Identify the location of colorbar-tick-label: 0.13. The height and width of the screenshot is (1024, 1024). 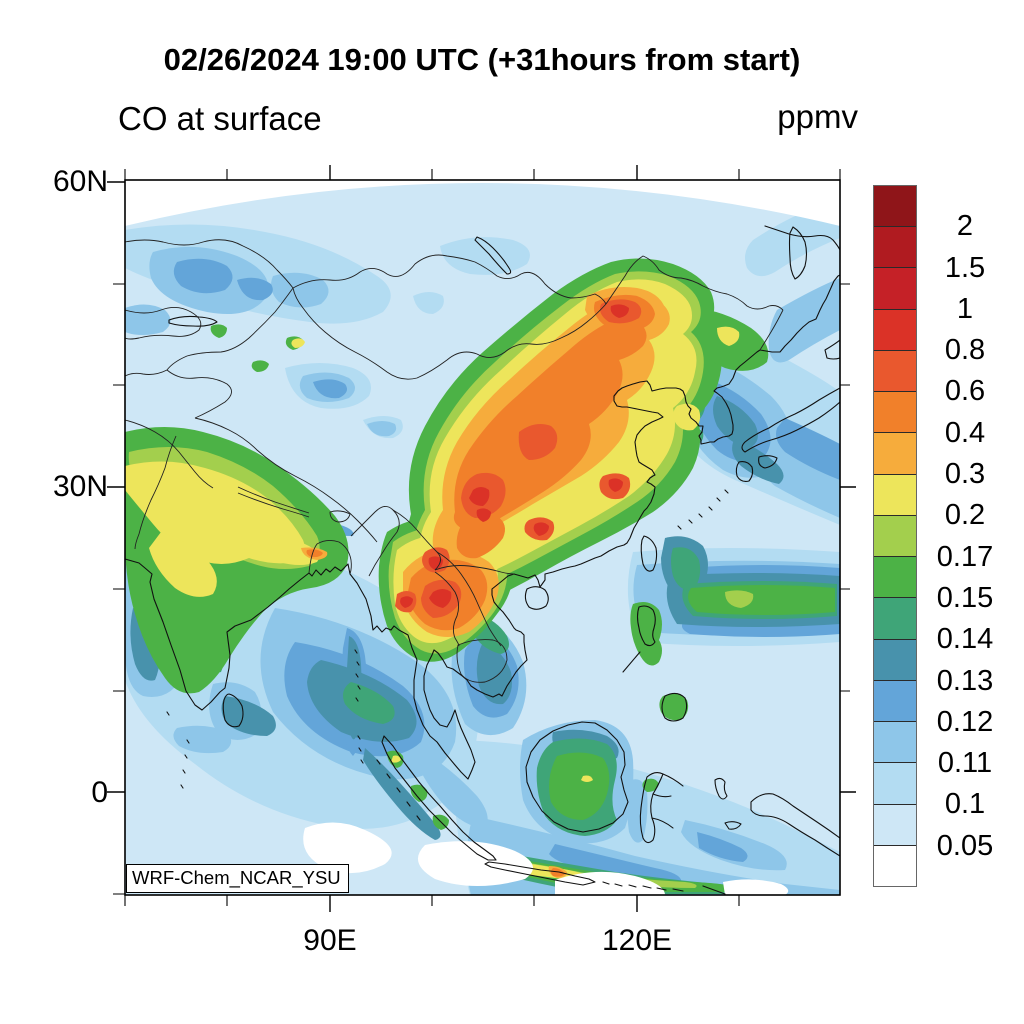
(965, 680).